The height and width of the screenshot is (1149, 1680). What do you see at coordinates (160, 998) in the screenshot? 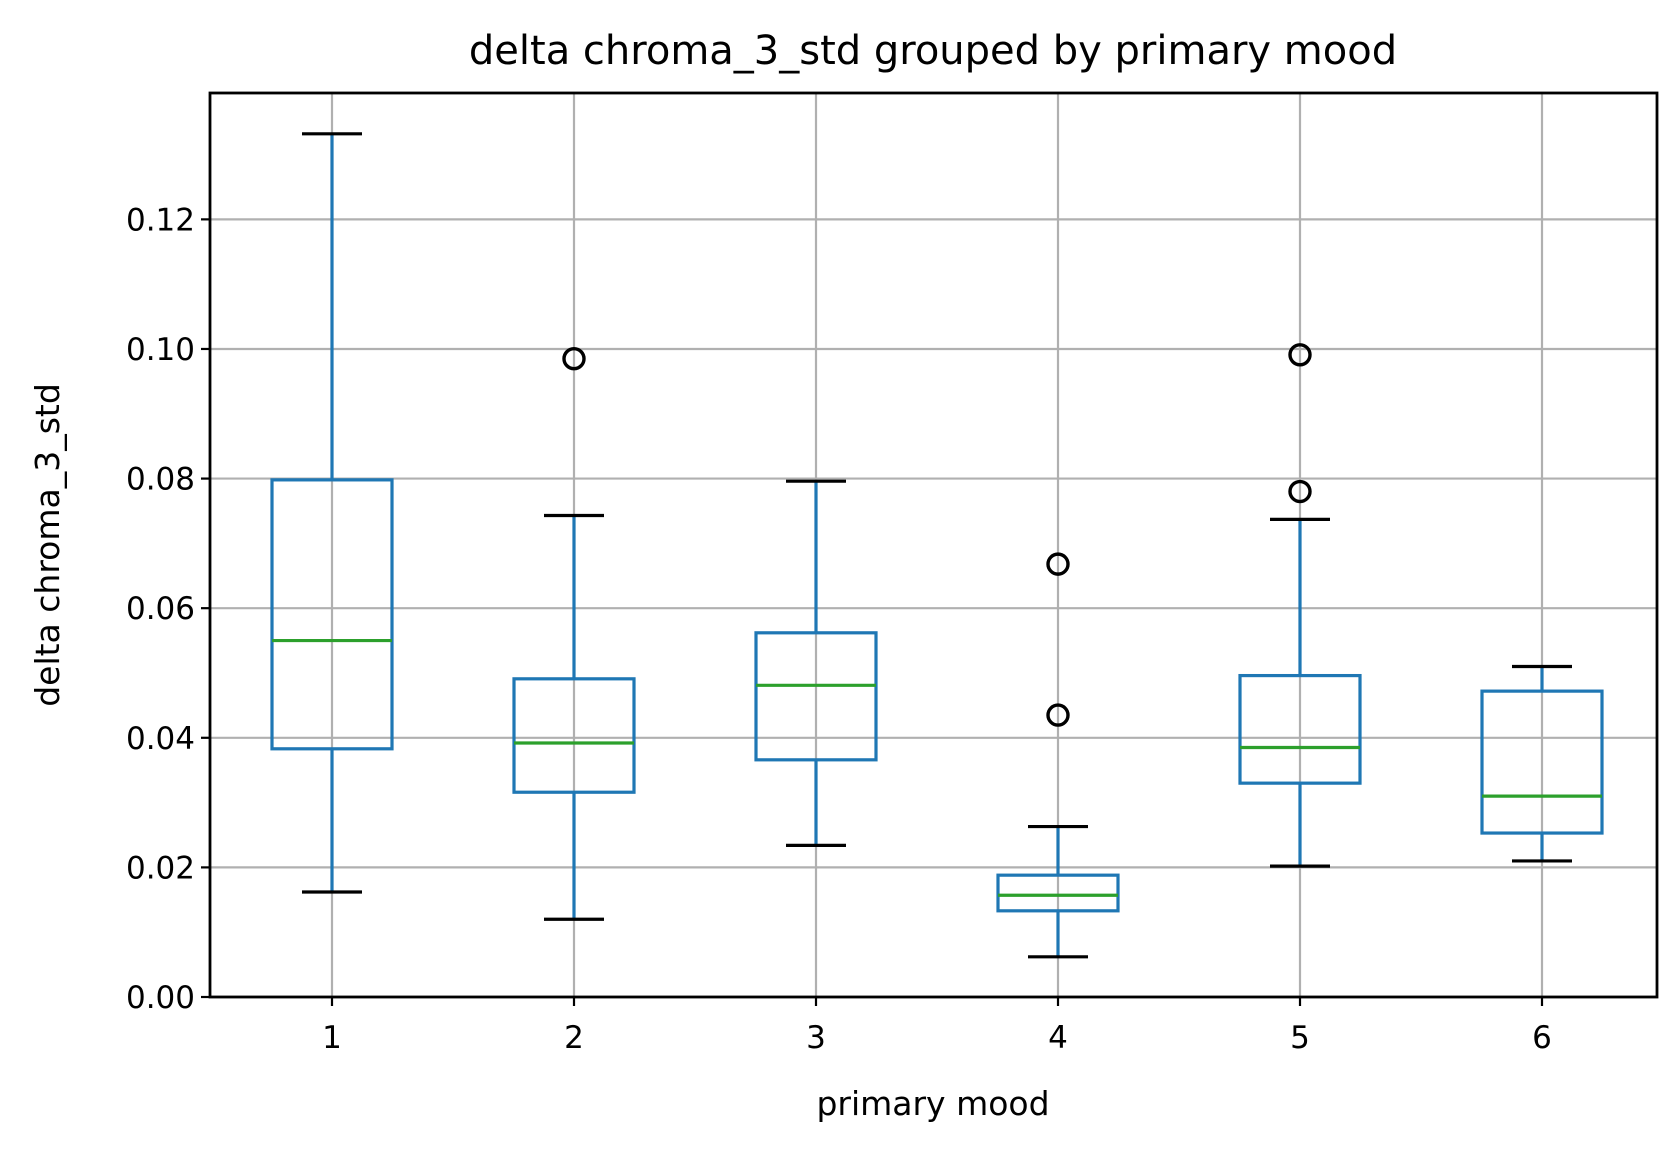
I see `y-tick-label: 0.00` at bounding box center [160, 998].